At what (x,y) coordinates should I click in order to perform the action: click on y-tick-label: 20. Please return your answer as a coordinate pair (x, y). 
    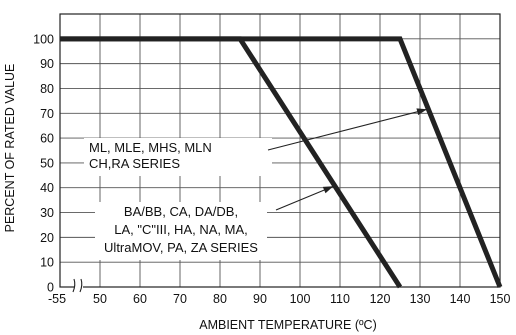
    Looking at the image, I should click on (47, 238).